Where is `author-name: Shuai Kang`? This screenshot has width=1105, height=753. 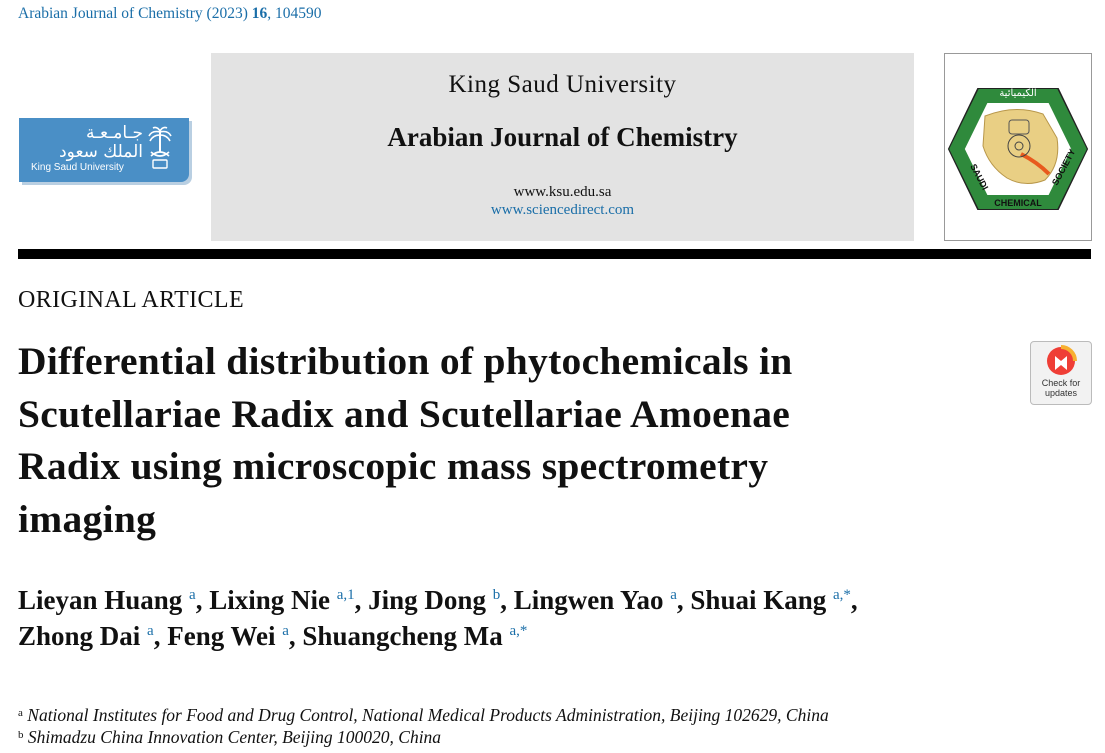 author-name: Shuai Kang is located at coordinates (758, 600).